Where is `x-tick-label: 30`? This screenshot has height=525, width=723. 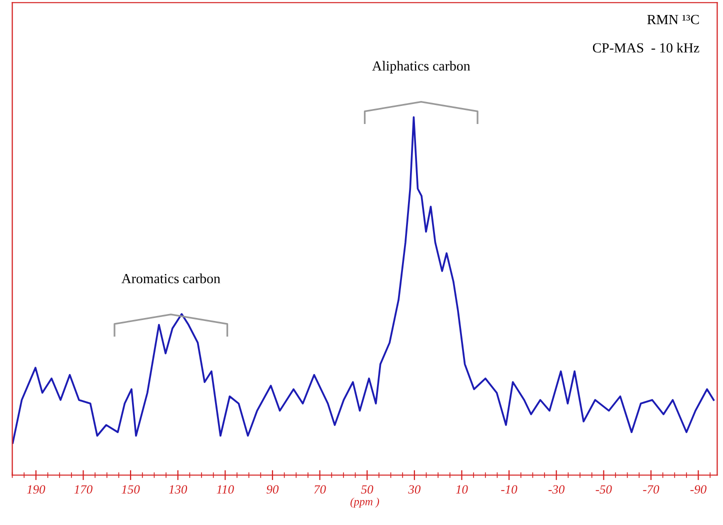
x-tick-label: 30 is located at coordinates (414, 489).